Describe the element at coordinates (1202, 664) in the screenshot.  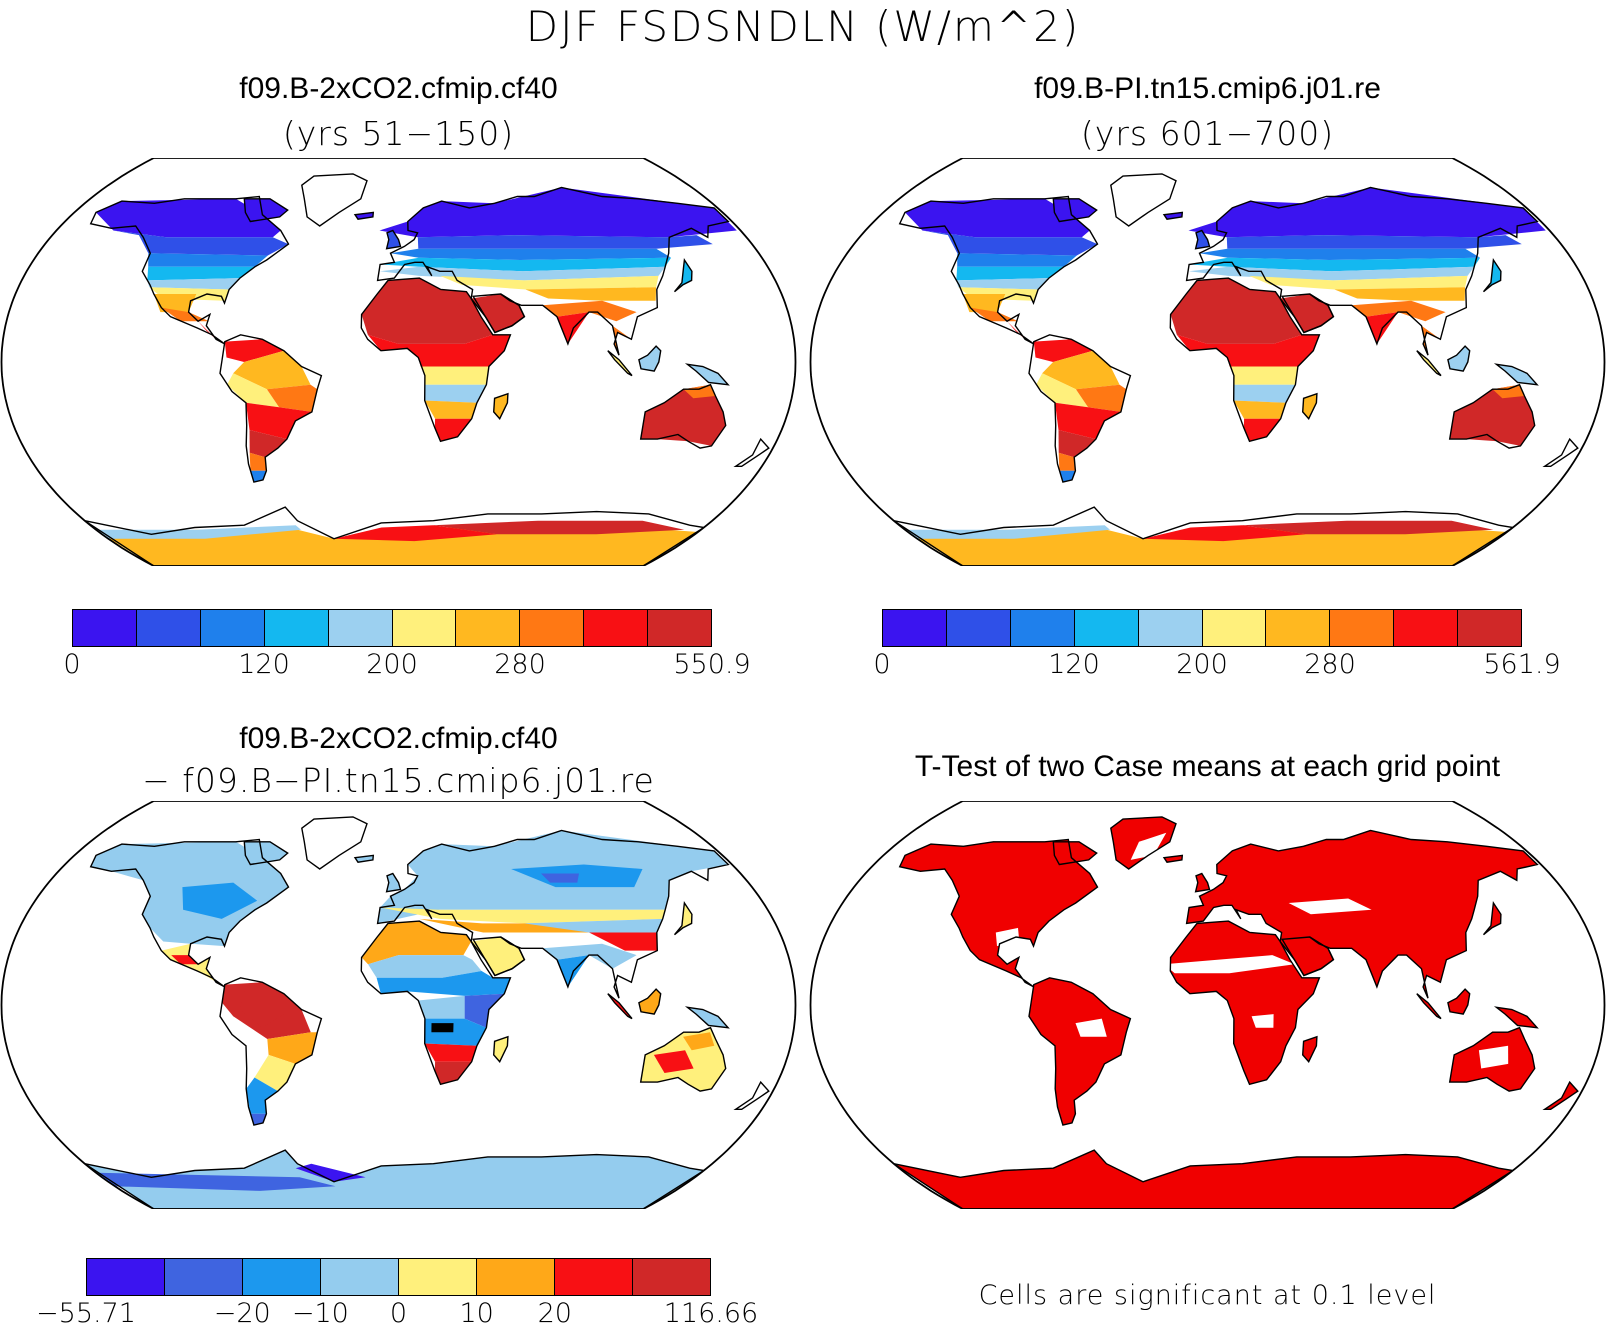
I see `colorbar-tick-label: 200` at that location.